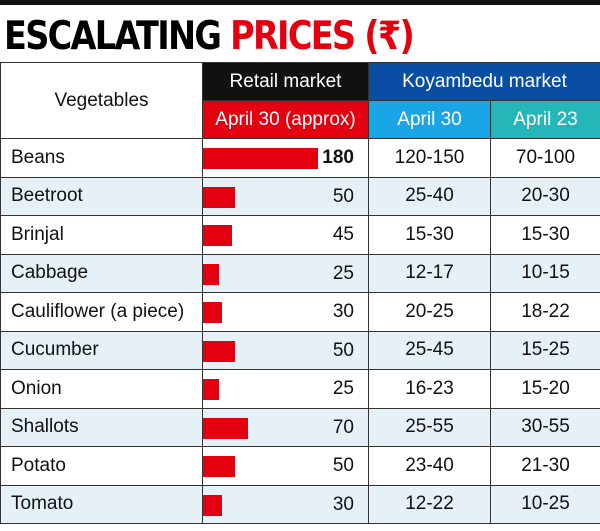 Image resolution: width=600 pixels, height=531 pixels. I want to click on koyambedu-april23-value: 21-30, so click(545, 466).